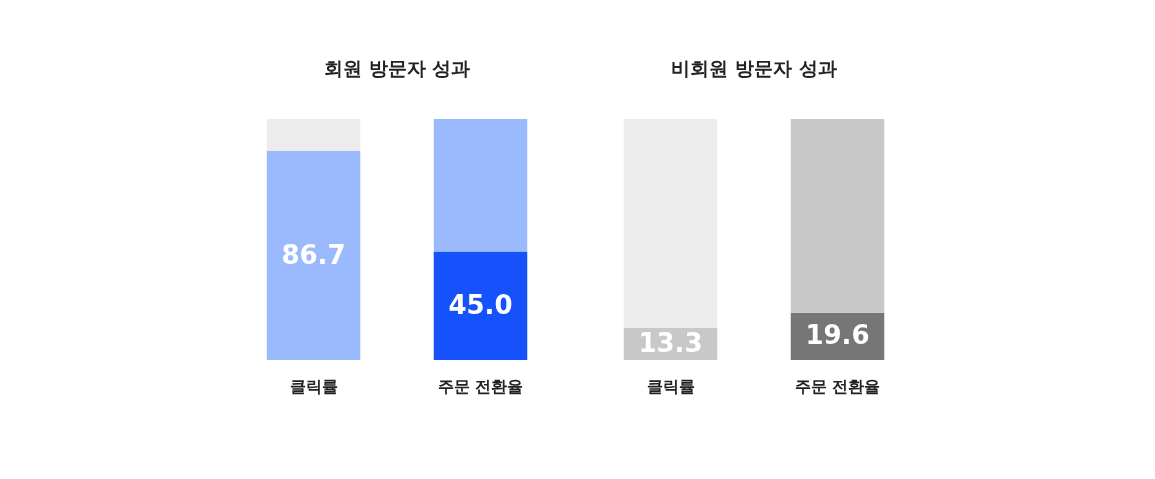  What do you see at coordinates (754, 68) in the screenshot?
I see `chart-title: 비회원 방문자 성과` at bounding box center [754, 68].